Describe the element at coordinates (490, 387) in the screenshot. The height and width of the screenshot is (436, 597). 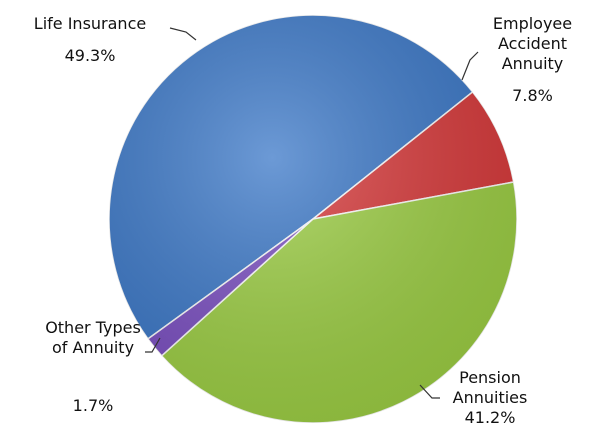
I see `slice-label: Pension Annuities` at that location.